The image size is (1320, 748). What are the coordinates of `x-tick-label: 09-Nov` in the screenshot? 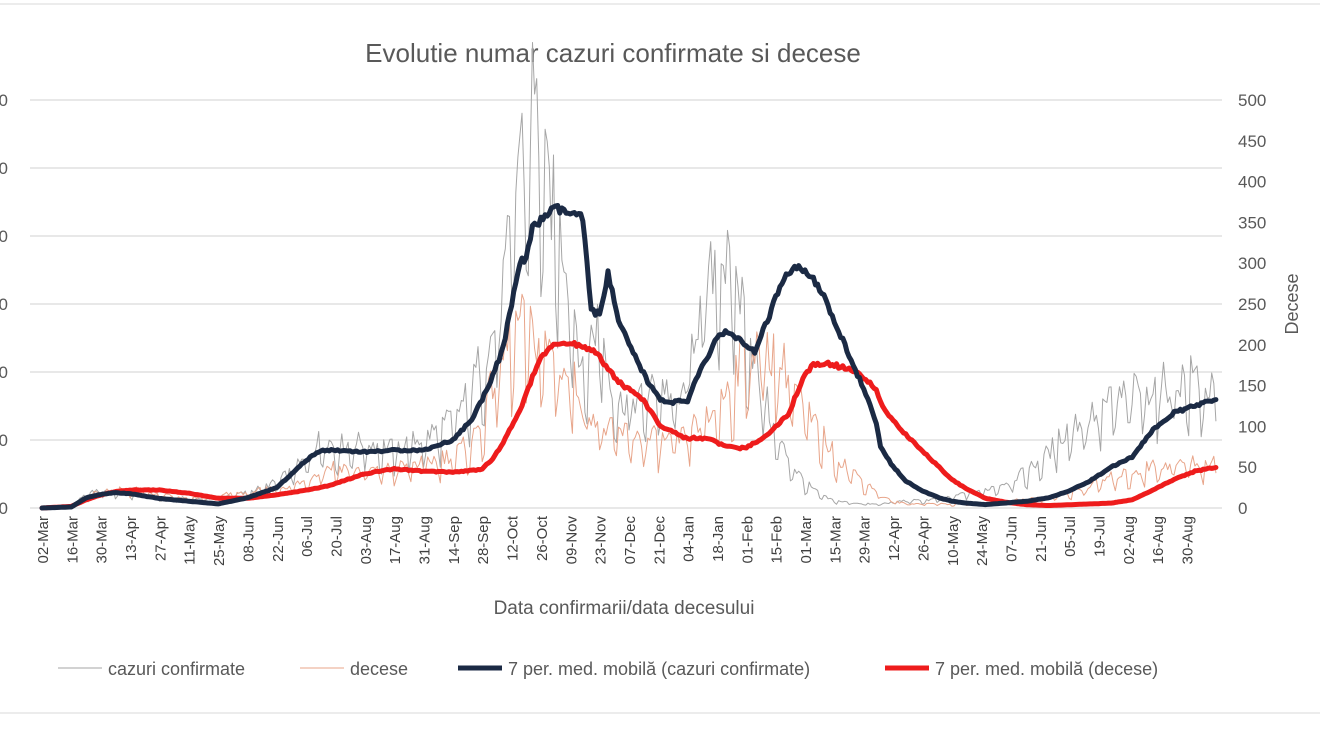 It's located at (571, 540).